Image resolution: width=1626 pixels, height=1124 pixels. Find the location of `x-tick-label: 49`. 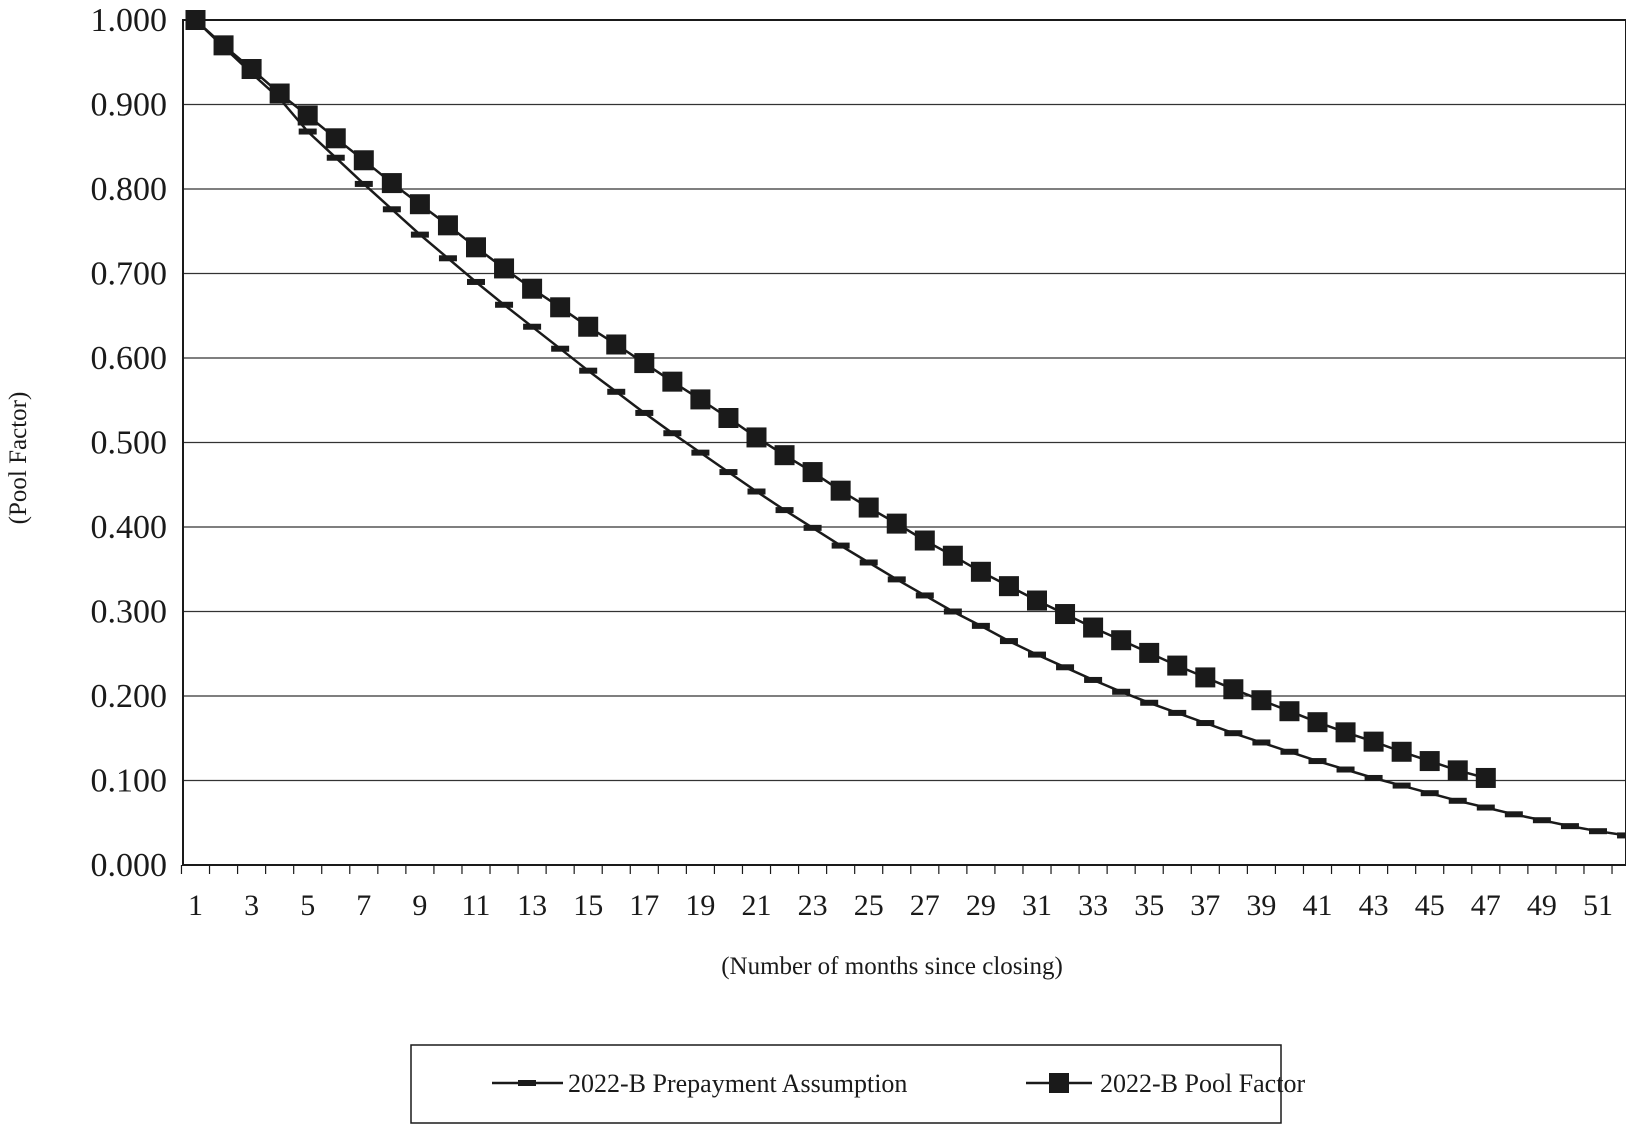

x-tick-label: 49 is located at coordinates (1542, 905).